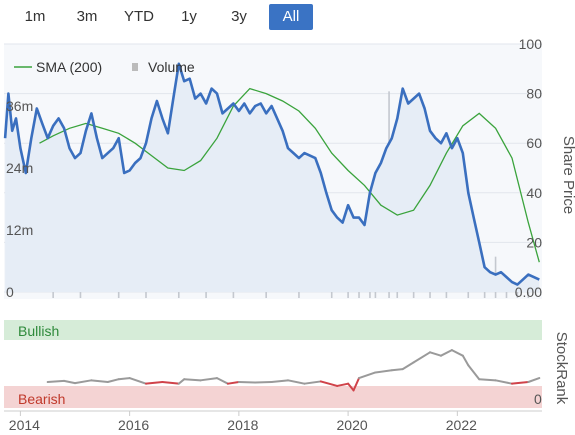 Image resolution: width=575 pixels, height=435 pixels. I want to click on x-axis-ticks: 2014 2016 2018 2020 2022, so click(243, 422).